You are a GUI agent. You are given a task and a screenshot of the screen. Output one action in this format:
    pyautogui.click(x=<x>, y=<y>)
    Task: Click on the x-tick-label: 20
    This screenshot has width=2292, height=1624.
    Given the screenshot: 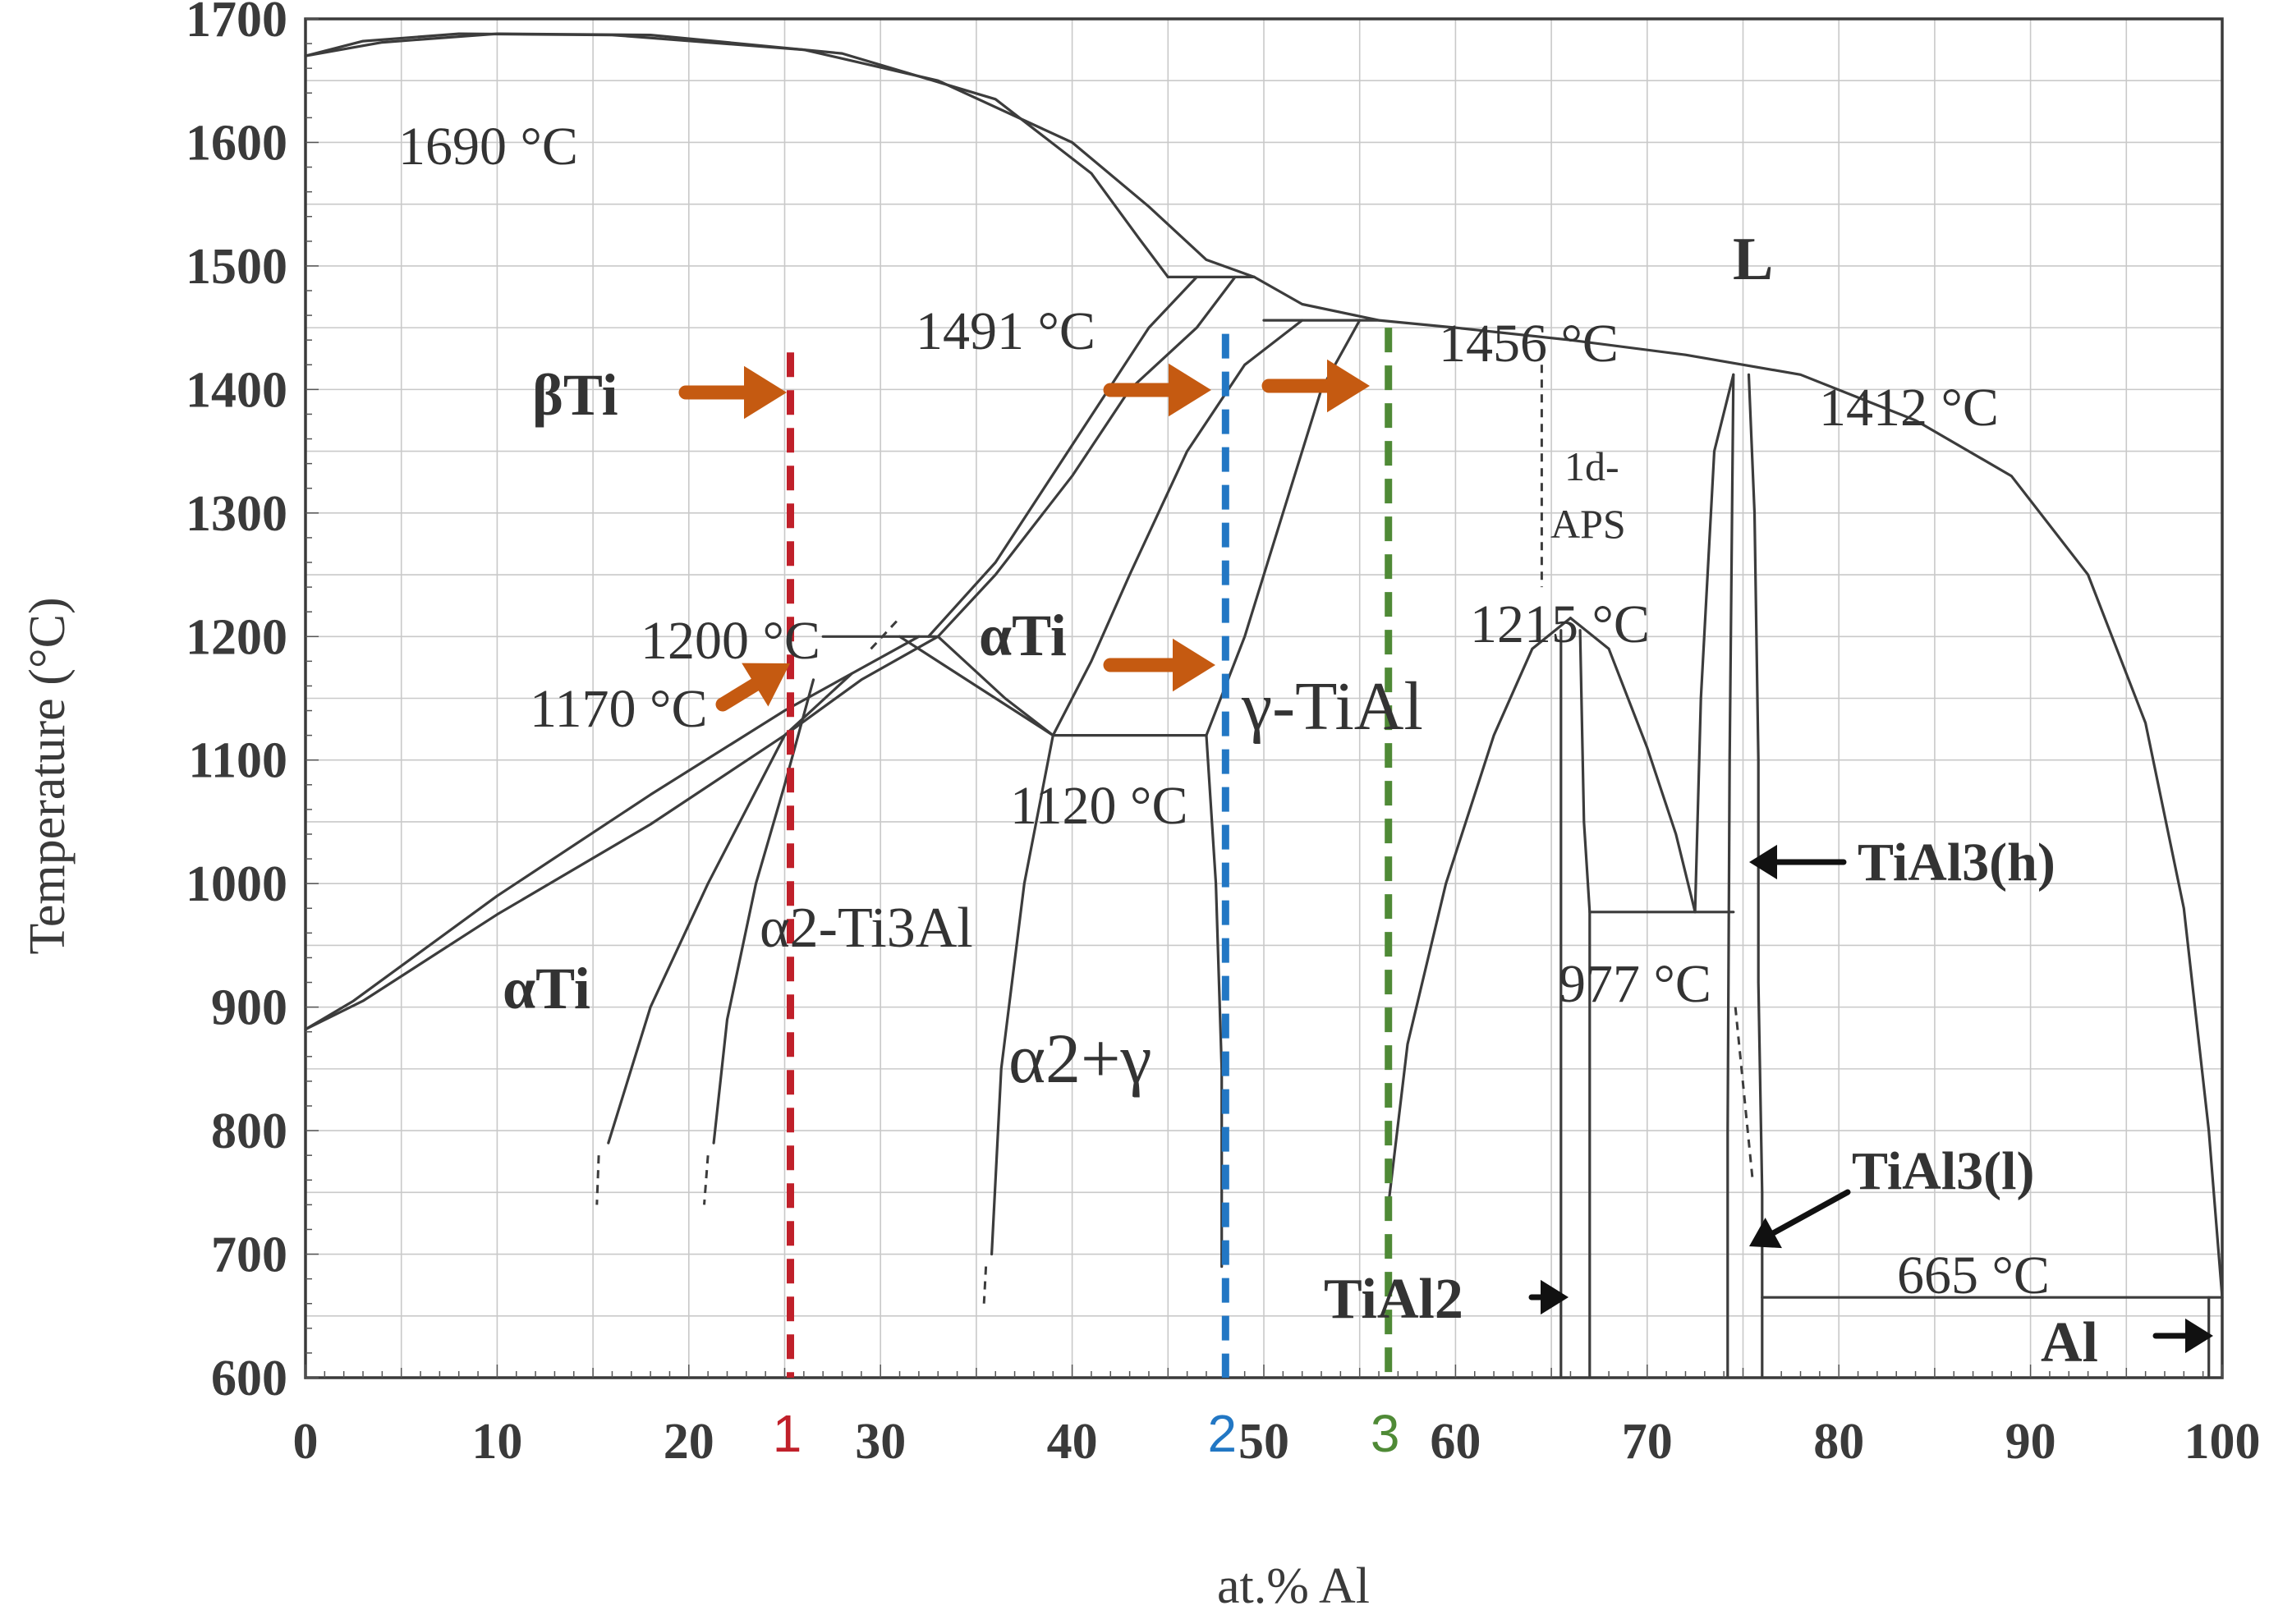 What is the action you would take?
    pyautogui.click(x=689, y=1442)
    